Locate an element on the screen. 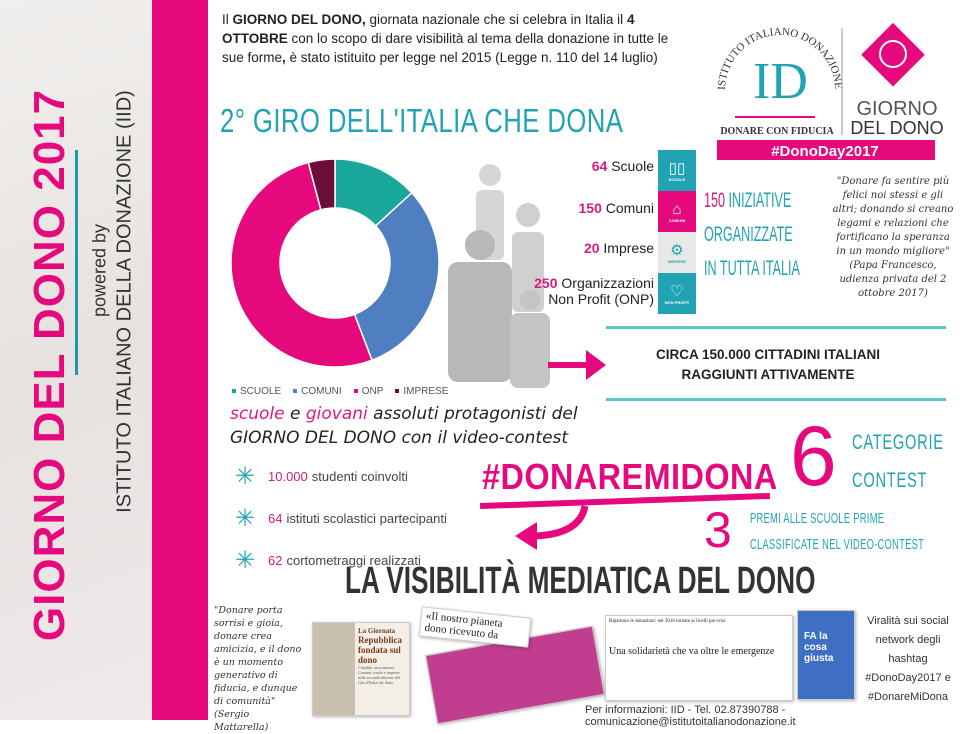 The image size is (960, 734). text: CLASSIFICATE NEL VIDEO-CONTEST is located at coordinates (837, 544).